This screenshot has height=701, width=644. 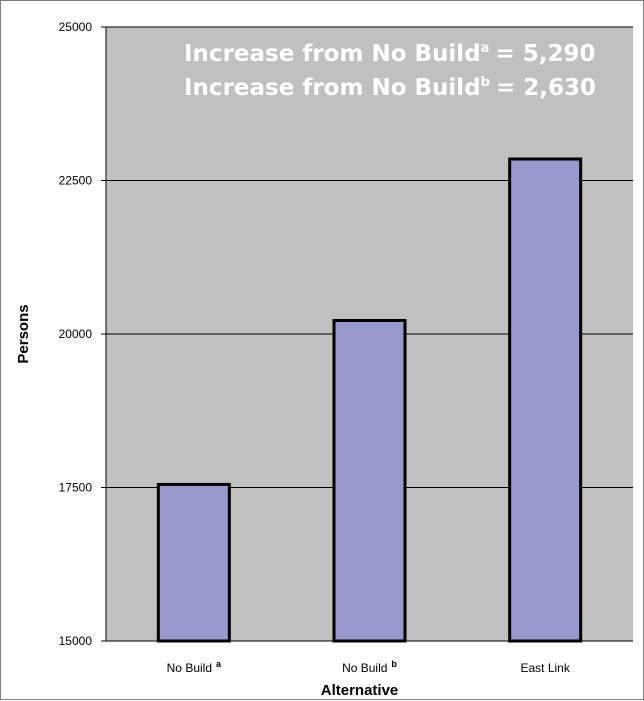 I want to click on x-axis: No Build a No Build b East Link, so click(x=369, y=657).